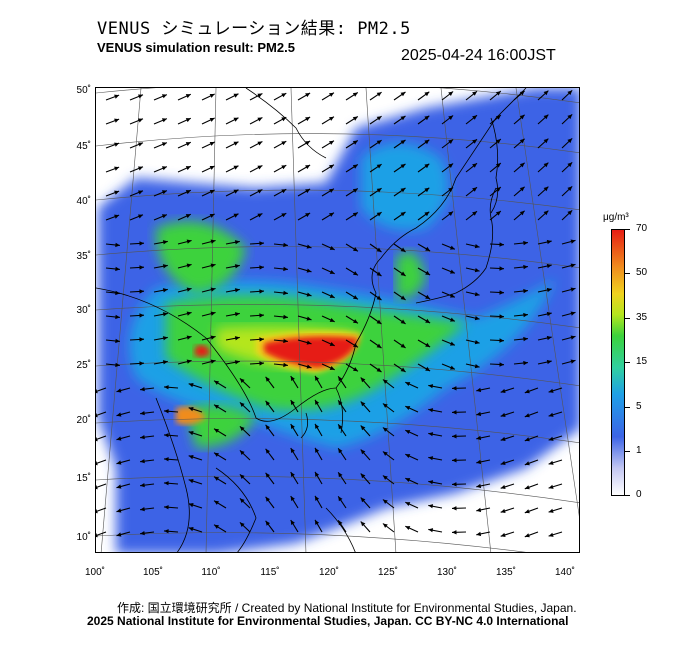 Image resolution: width=700 pixels, height=649 pixels. I want to click on forecast-timestamp: 2025-04-24 16:00JST, so click(478, 55).